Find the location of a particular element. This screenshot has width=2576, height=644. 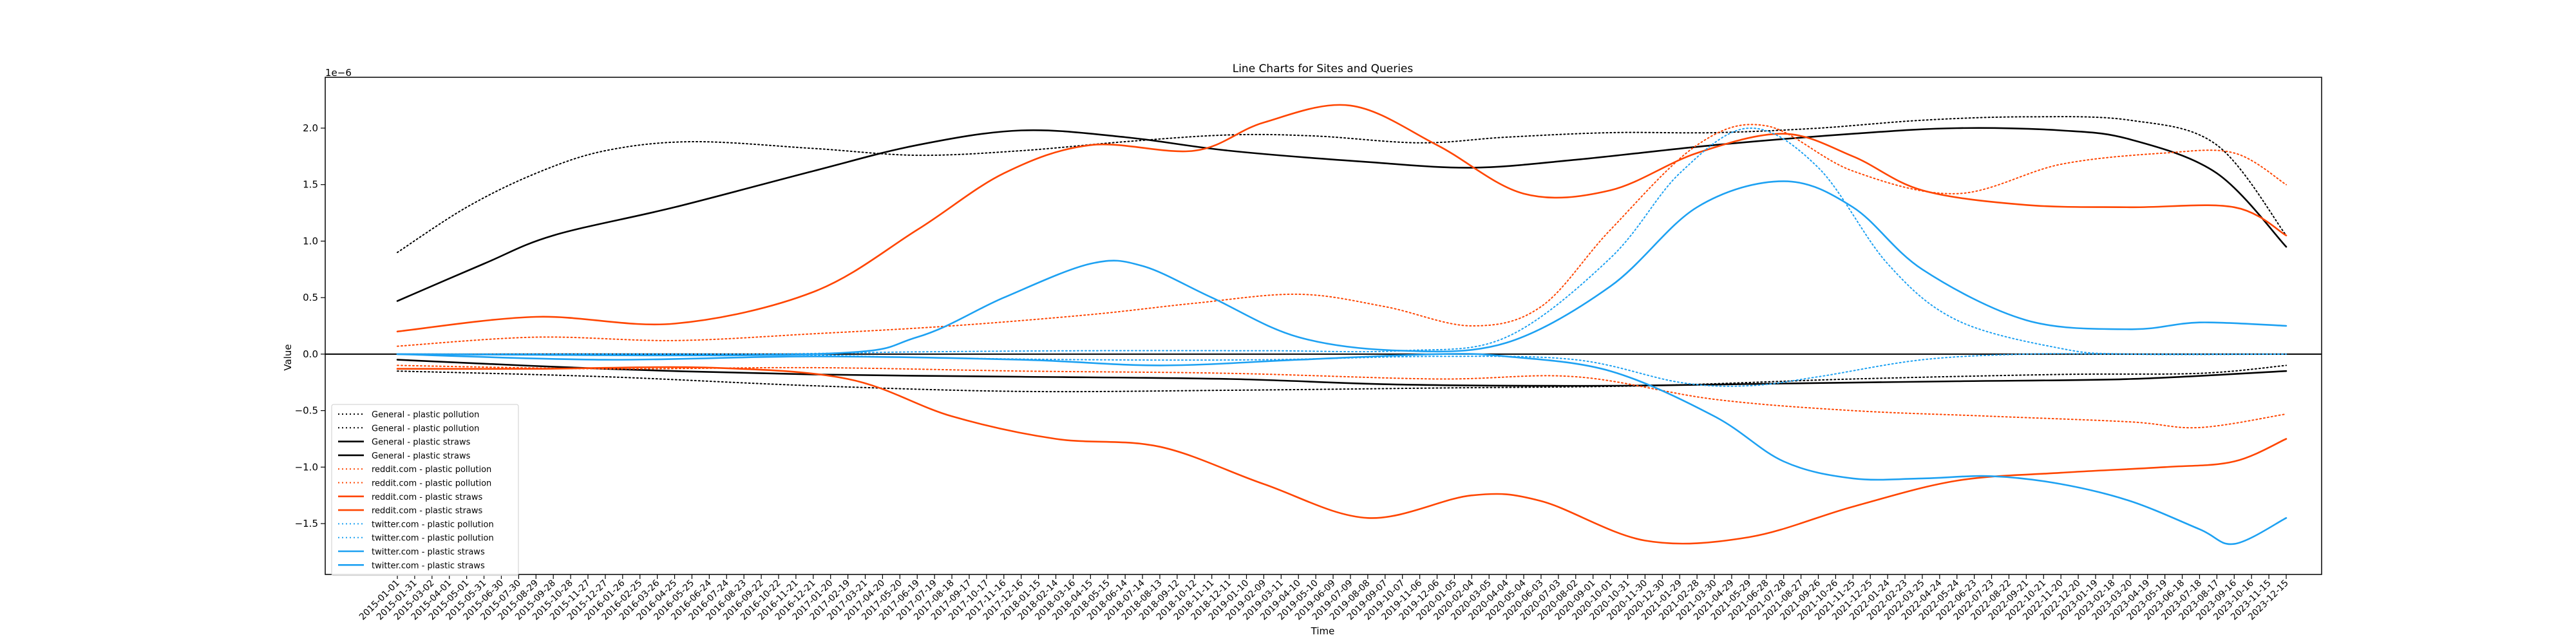

chart-title: Line Charts for Sites and Queries is located at coordinates (1323, 68).